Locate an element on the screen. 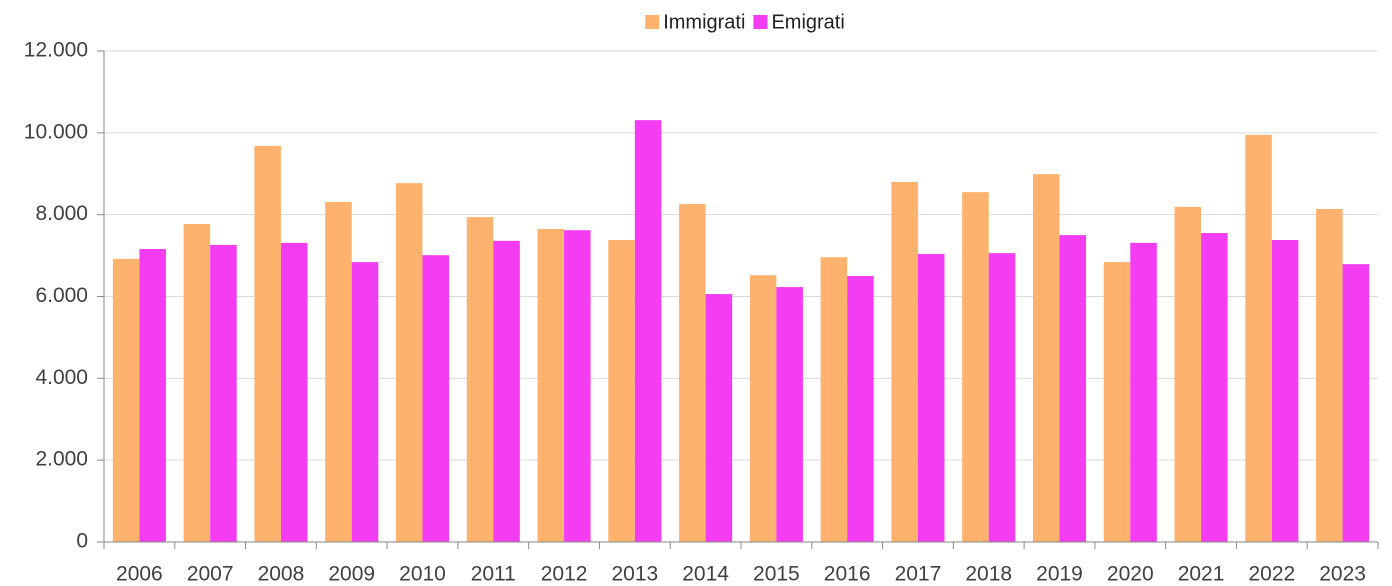 This screenshot has height=586, width=1392. y-tick-label: 12.000 is located at coordinates (56, 50).